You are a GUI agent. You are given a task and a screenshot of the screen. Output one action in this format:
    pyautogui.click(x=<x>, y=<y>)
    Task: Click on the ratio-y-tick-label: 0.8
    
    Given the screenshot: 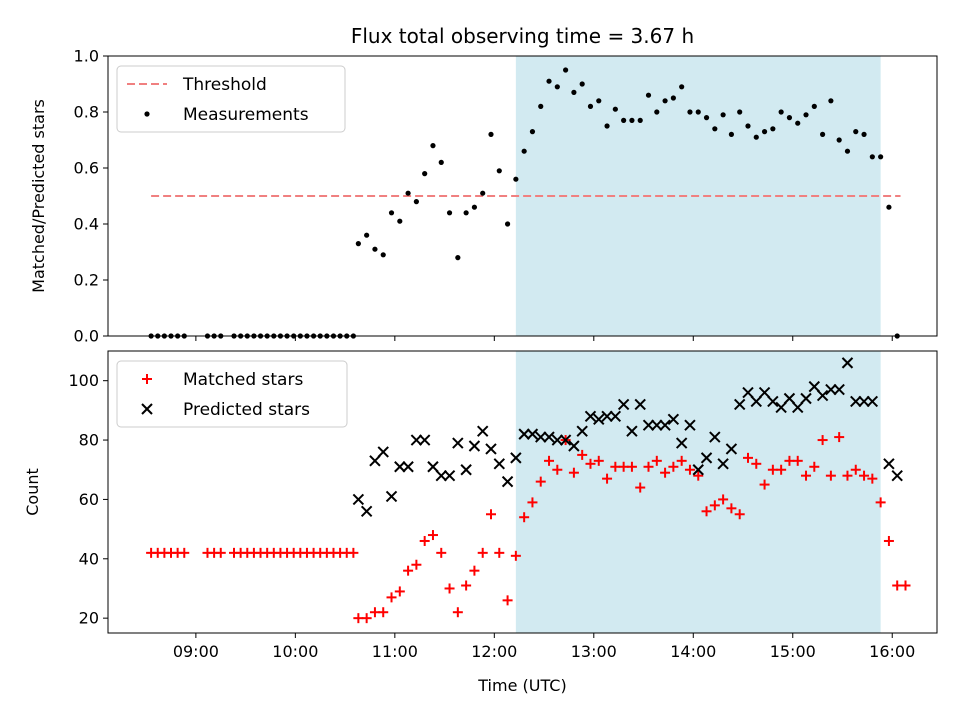 What is the action you would take?
    pyautogui.click(x=86, y=112)
    